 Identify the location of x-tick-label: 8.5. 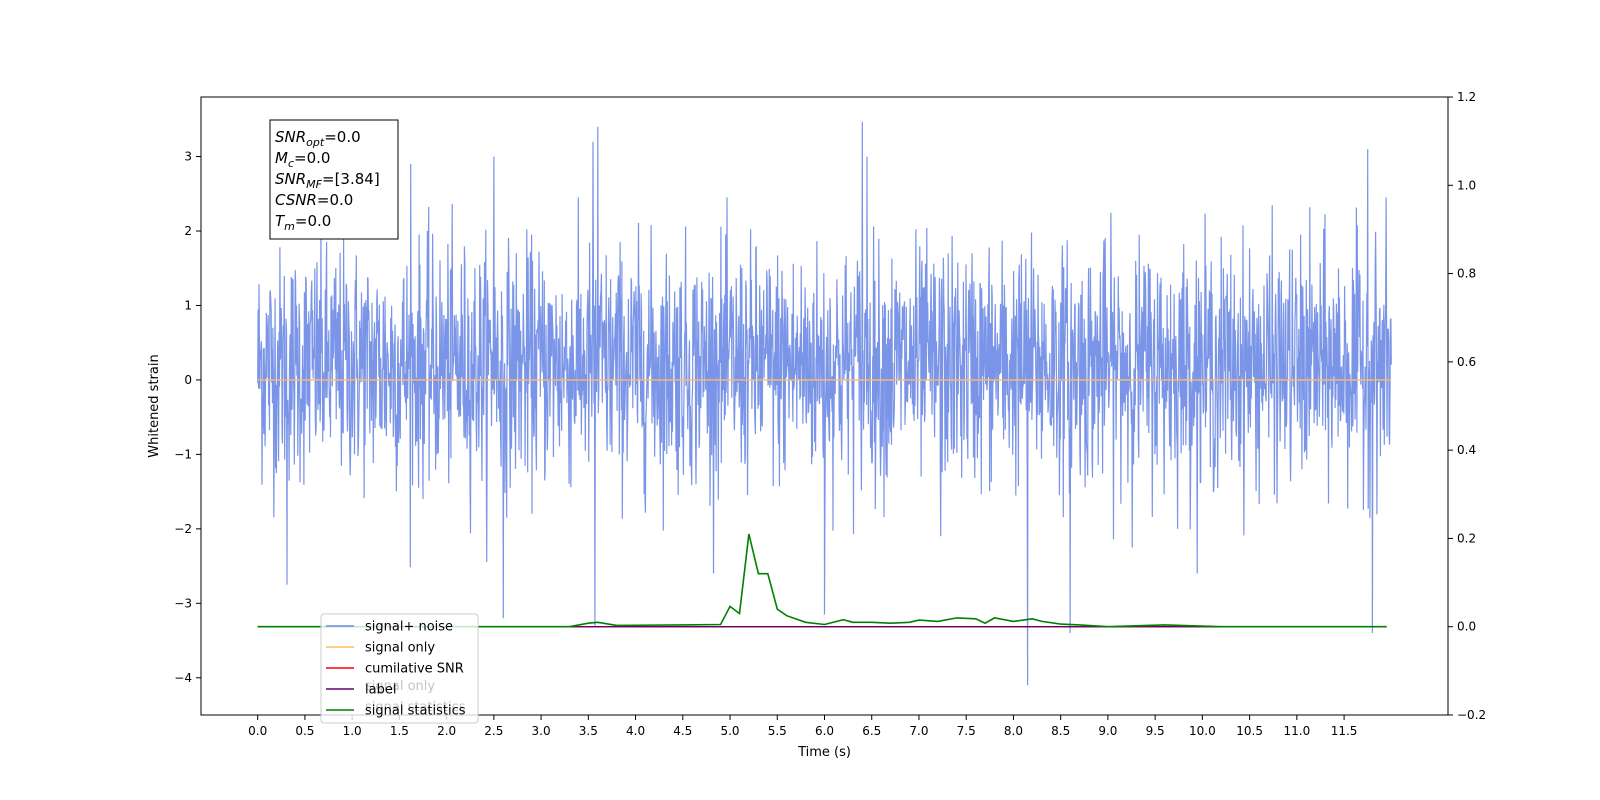
(1060, 731).